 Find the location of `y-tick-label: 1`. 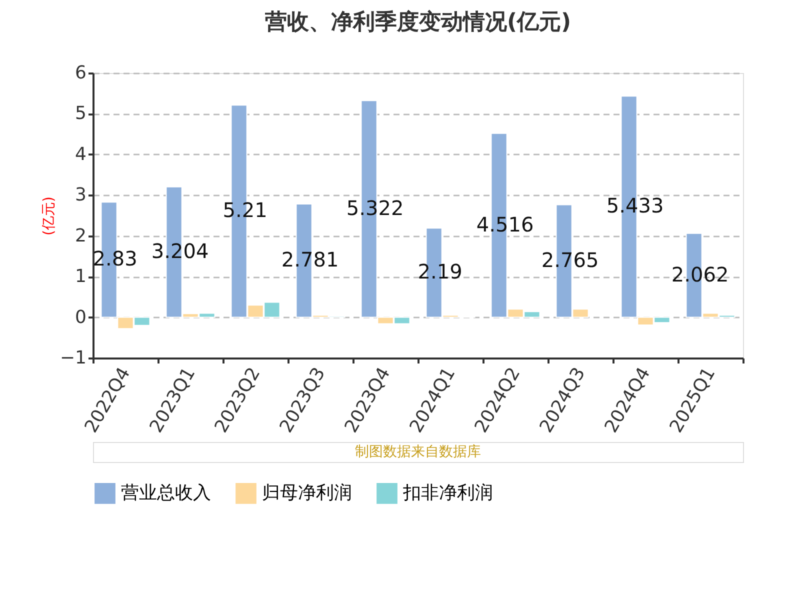

y-tick-label: 1 is located at coordinates (80, 277).